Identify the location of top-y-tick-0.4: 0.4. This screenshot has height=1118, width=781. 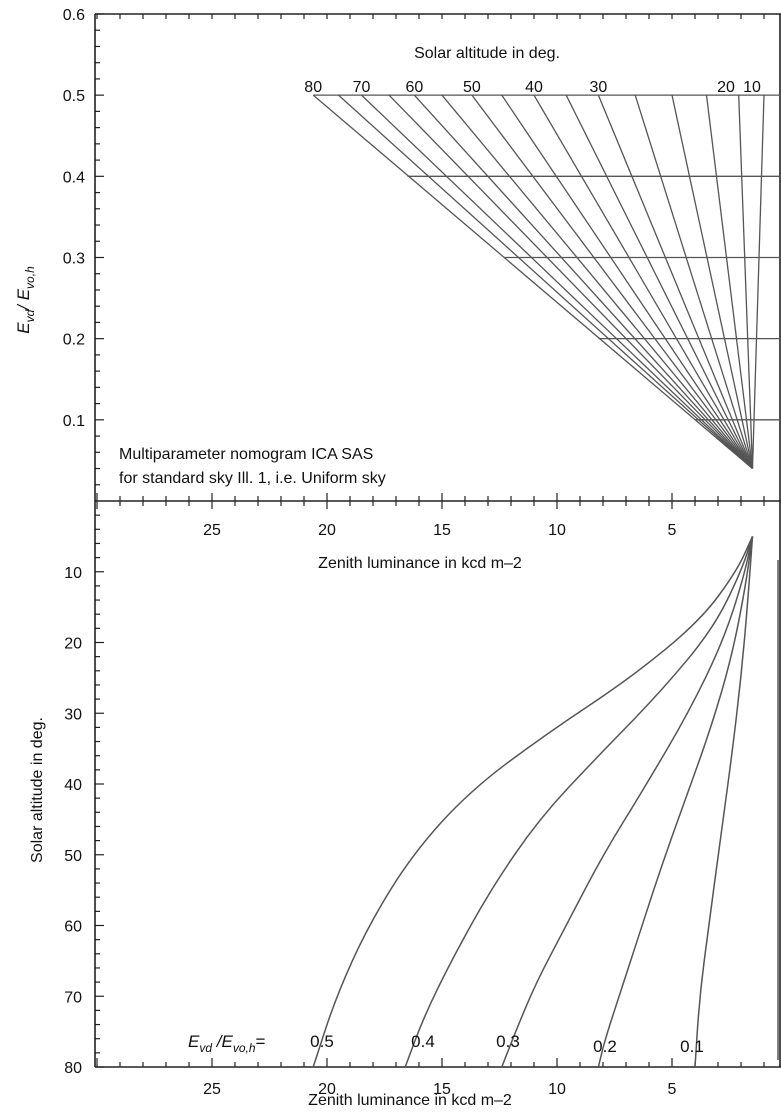
(74, 177).